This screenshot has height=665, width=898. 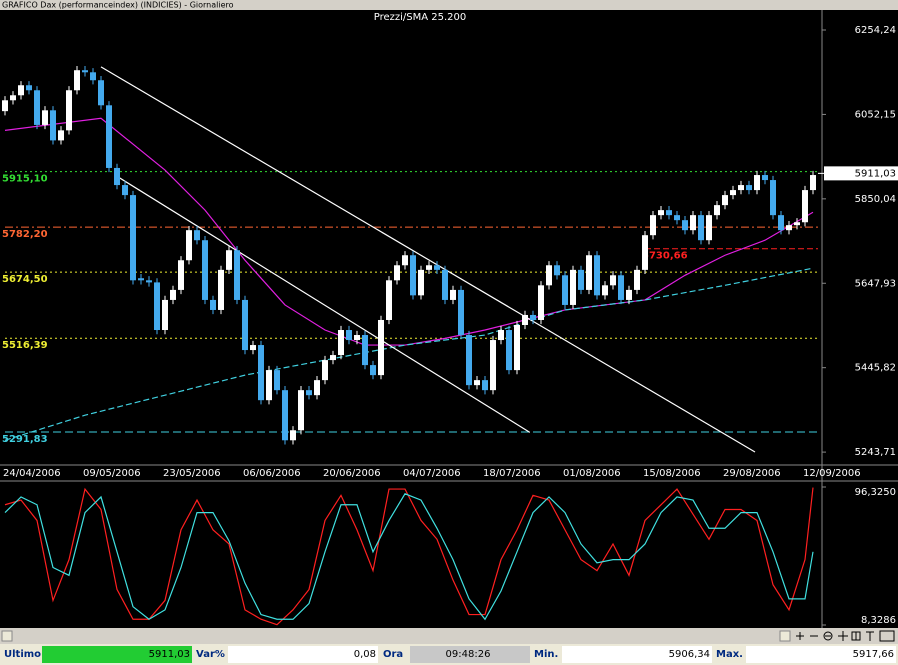 What do you see at coordinates (875, 368) in the screenshot?
I see `y-tick-label: 5445,82` at bounding box center [875, 368].